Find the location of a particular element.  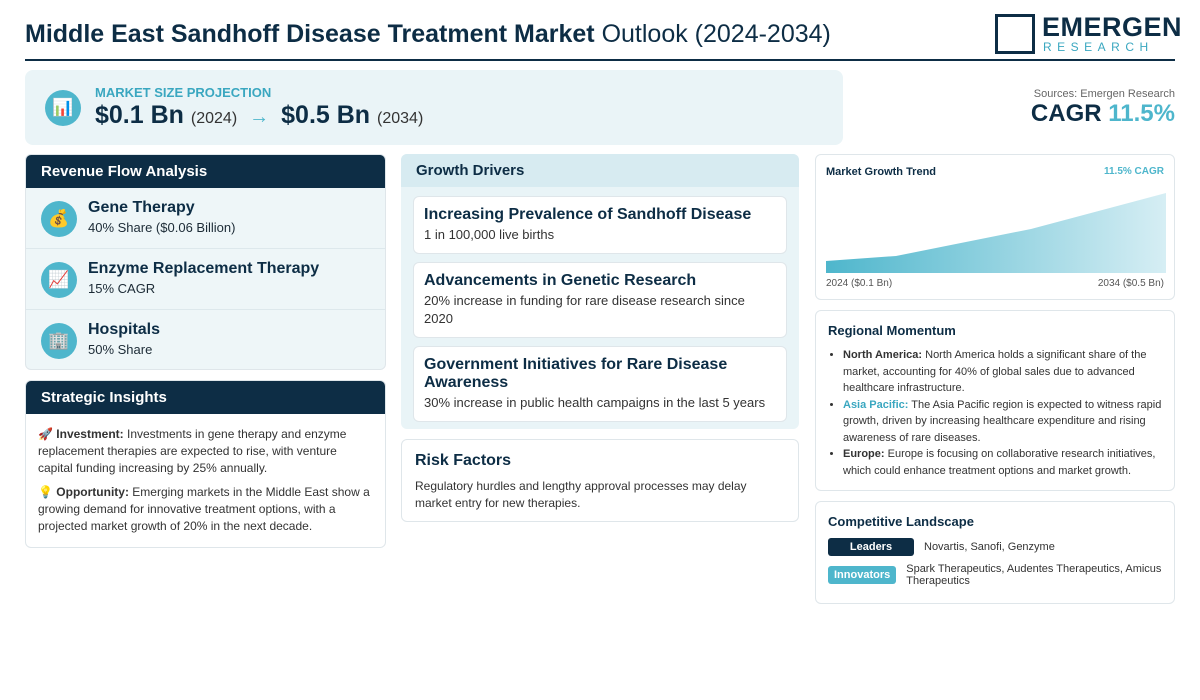

icon: 🚀 is located at coordinates (45, 434).